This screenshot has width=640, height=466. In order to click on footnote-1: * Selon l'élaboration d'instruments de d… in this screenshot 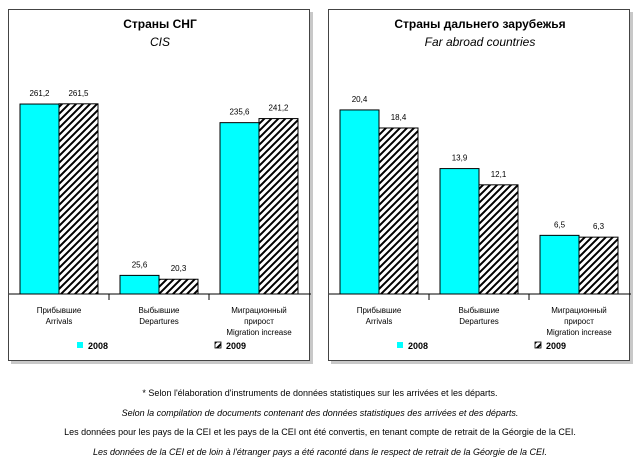, I will do `click(320, 393)`.